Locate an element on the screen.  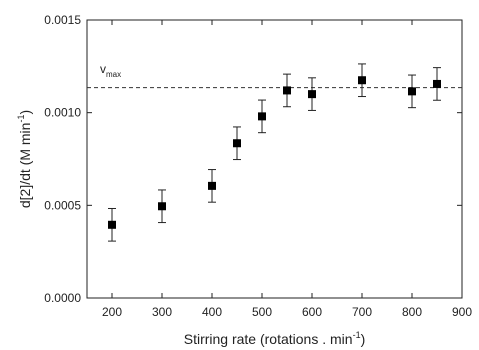
x-tick-label-4: 600 is located at coordinates (312, 312).